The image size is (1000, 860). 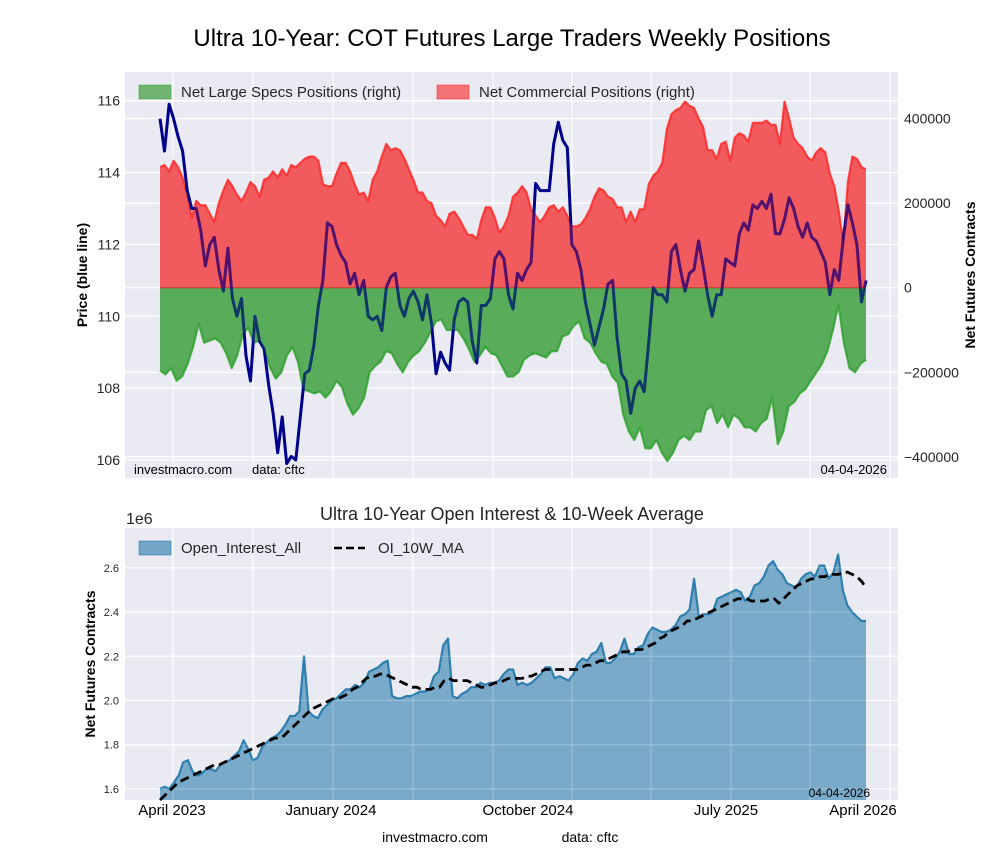 I want to click on large-specs-overlay, so click(x=513, y=374).